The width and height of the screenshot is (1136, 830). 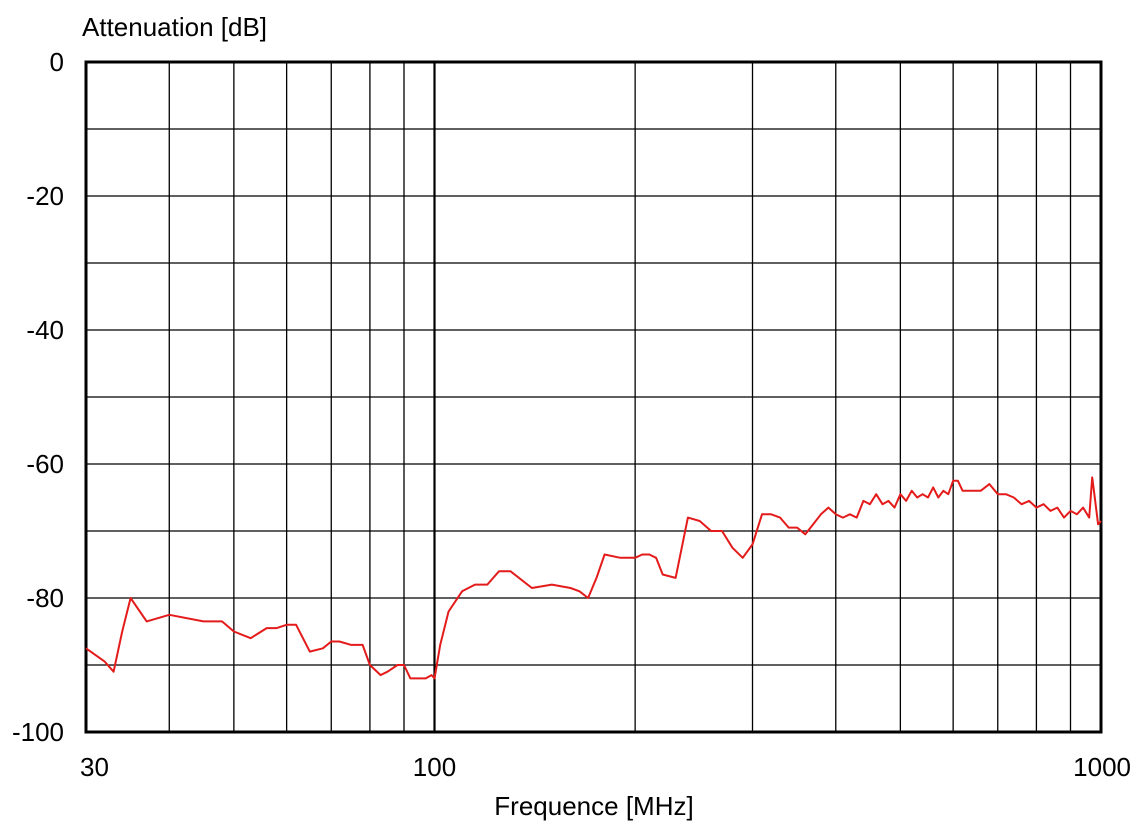 What do you see at coordinates (434, 767) in the screenshot?
I see `x-tick-label: 100` at bounding box center [434, 767].